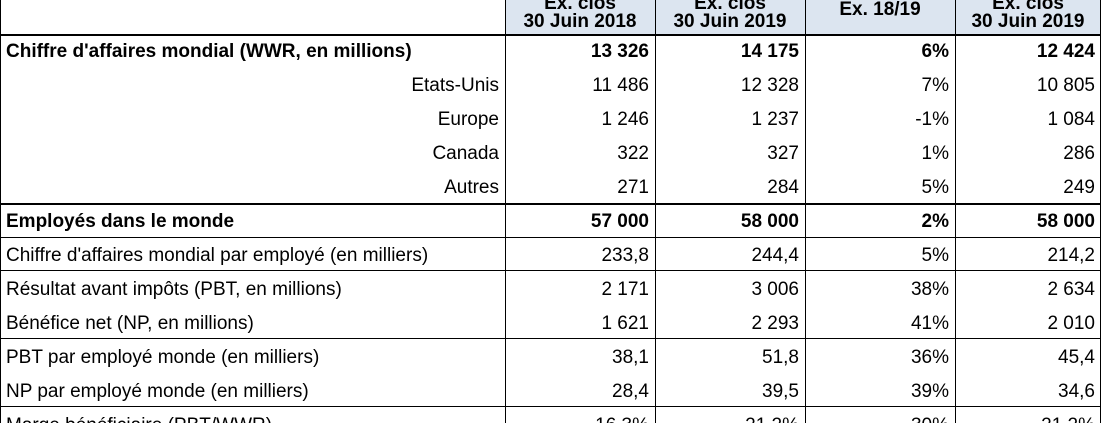  Describe the element at coordinates (157, 391) in the screenshot. I see `row-label: NP par employé monde (en milliers)` at that location.